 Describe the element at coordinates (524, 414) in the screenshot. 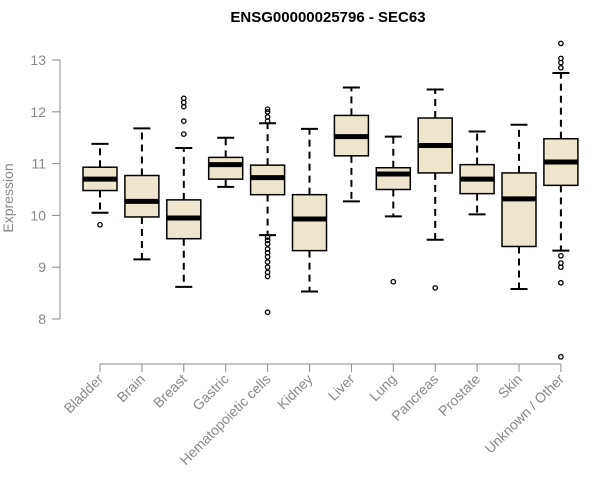

I see `x-tick-label: Unknown / Other` at that location.